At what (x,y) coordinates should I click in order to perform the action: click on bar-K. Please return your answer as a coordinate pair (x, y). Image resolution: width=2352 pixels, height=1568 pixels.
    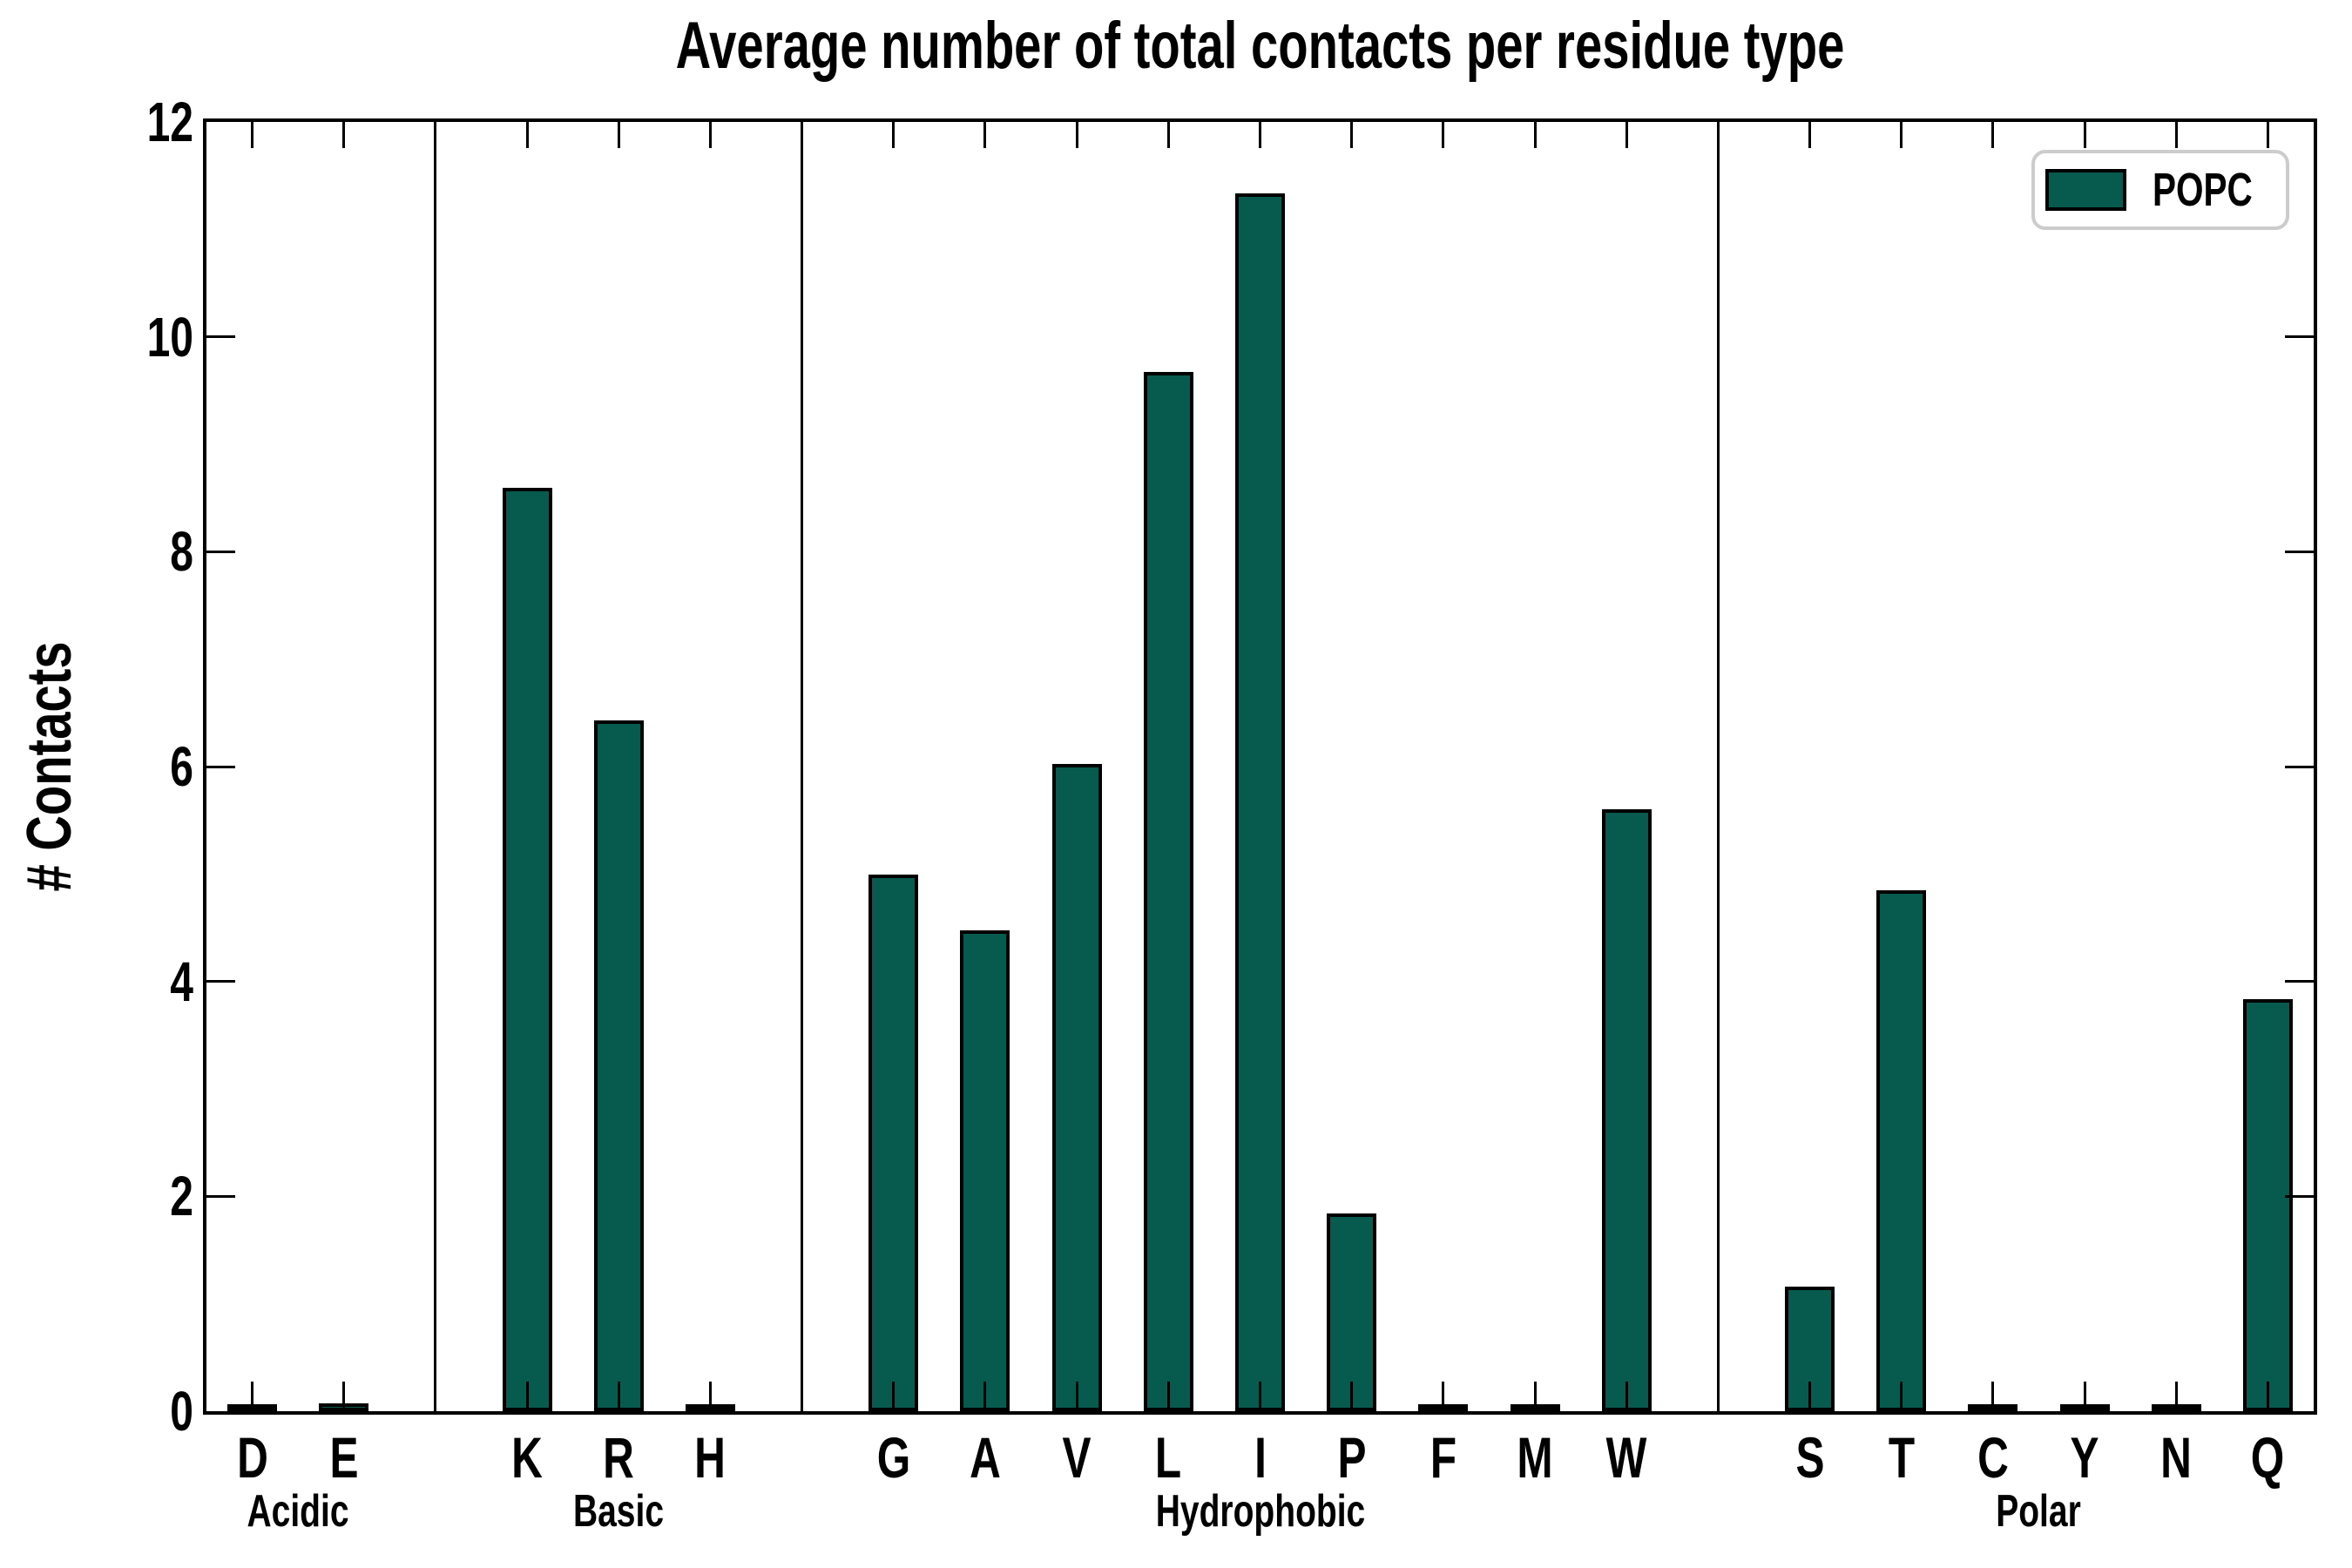
    Looking at the image, I should click on (527, 949).